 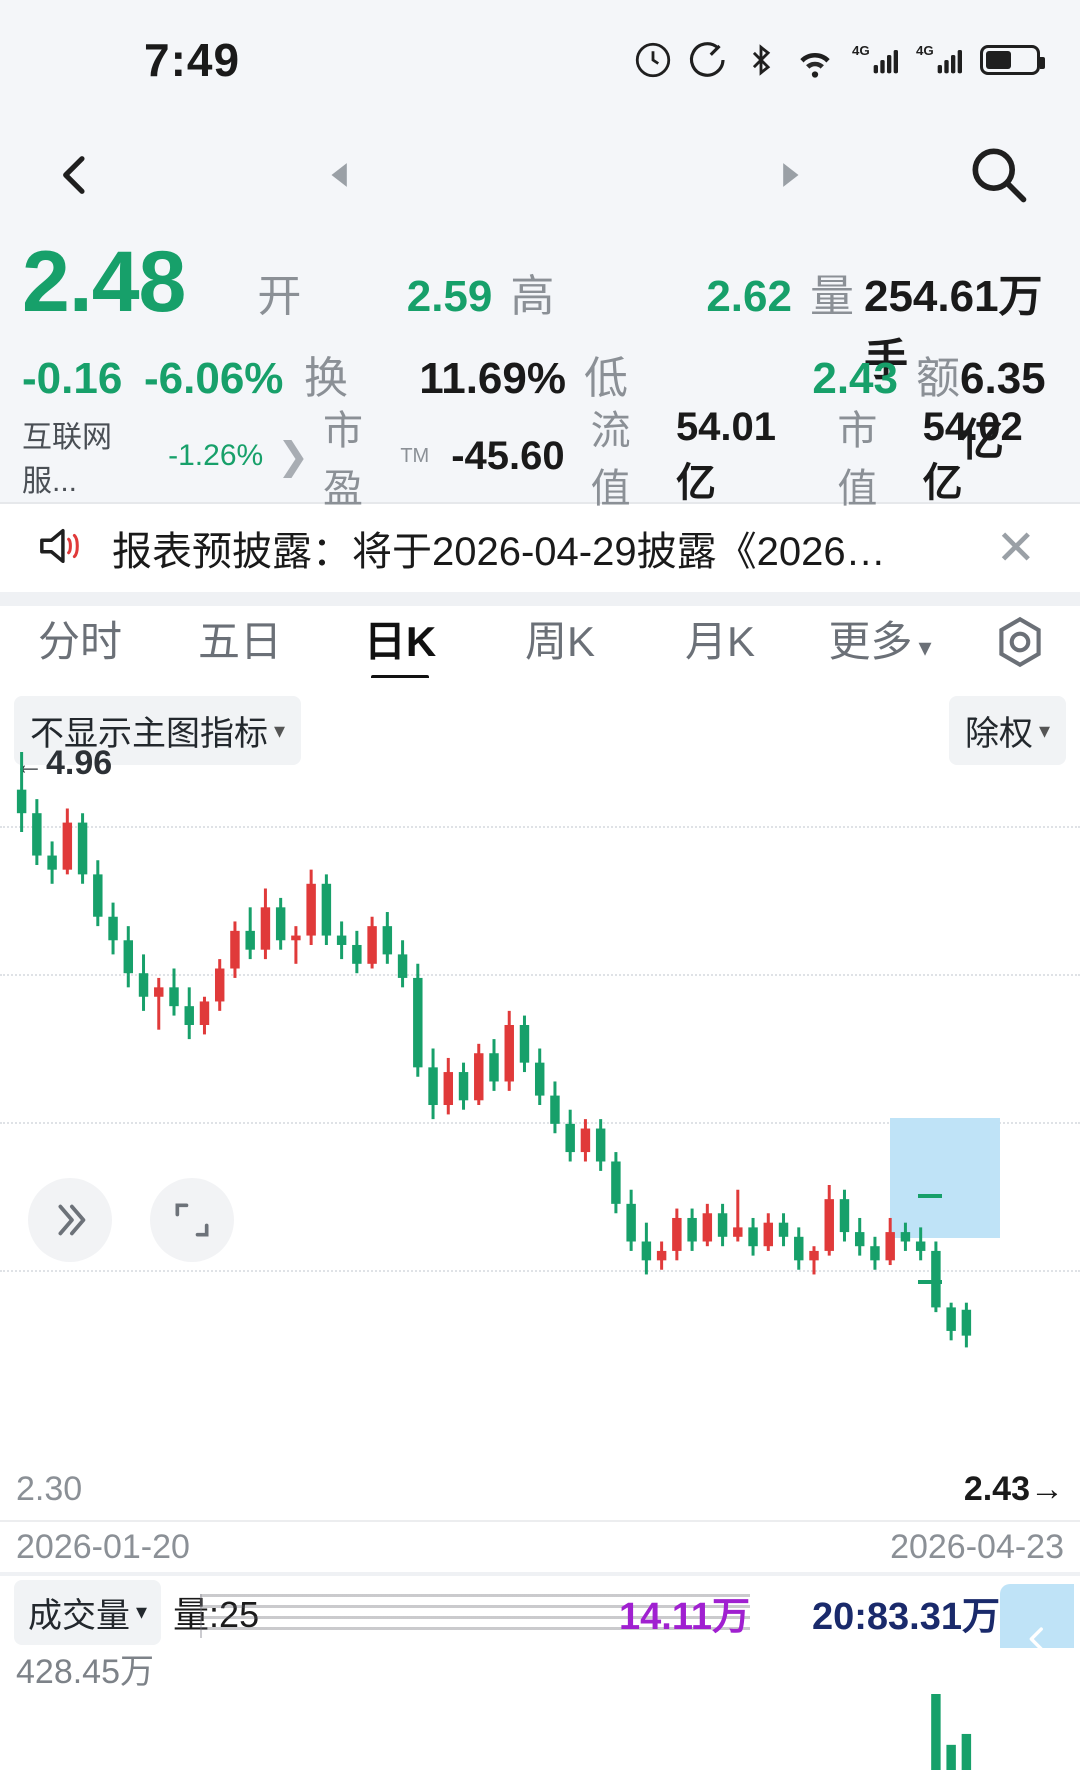 I want to click on price-axis-row: 2.30 2.43→, so click(x=540, y=1495).